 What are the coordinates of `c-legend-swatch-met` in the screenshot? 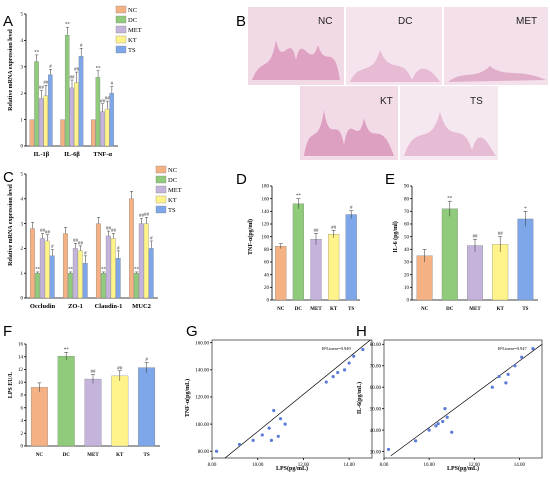 It's located at (161, 189).